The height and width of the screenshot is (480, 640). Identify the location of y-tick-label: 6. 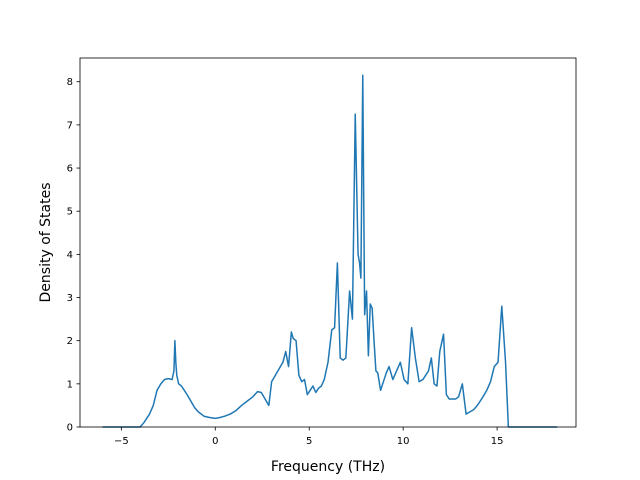
(70, 169).